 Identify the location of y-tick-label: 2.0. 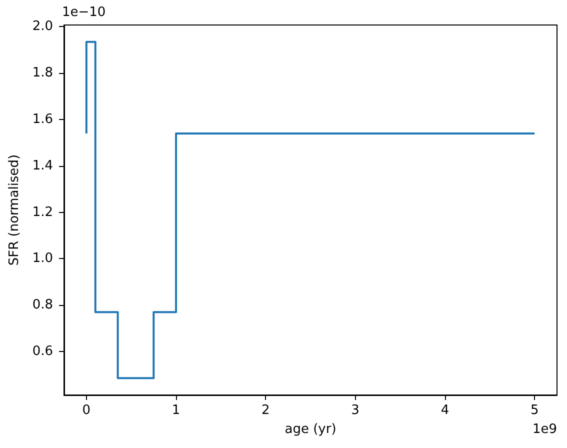
(42, 26).